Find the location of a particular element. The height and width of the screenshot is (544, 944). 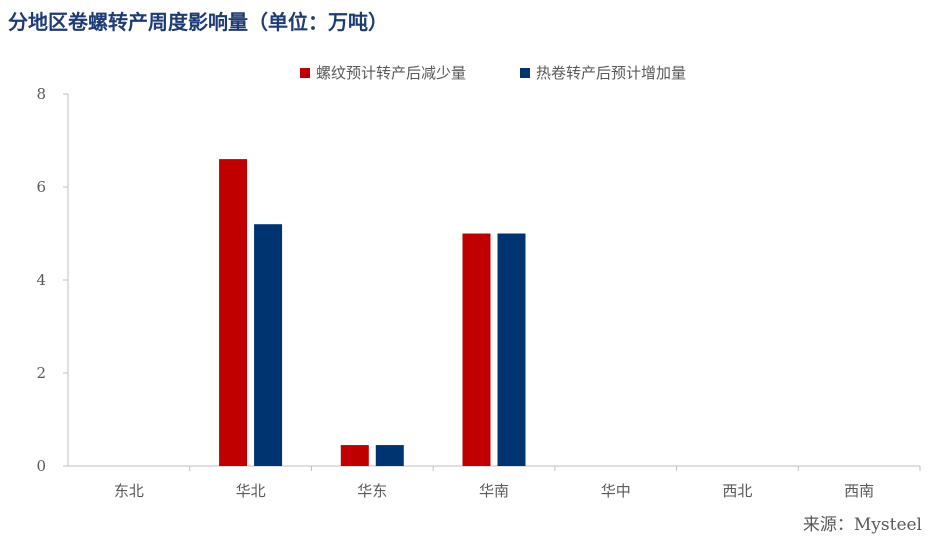

legend-item-rebar: 螺纹预计转产后减少量 is located at coordinates (383, 72).